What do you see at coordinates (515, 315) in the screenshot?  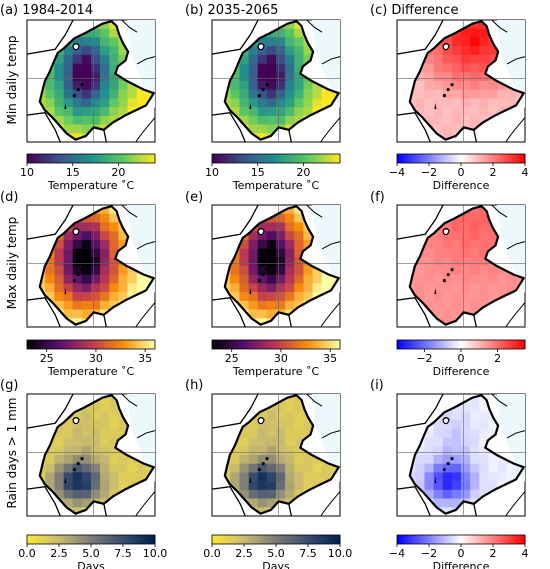 I see `coastline` at bounding box center [515, 315].